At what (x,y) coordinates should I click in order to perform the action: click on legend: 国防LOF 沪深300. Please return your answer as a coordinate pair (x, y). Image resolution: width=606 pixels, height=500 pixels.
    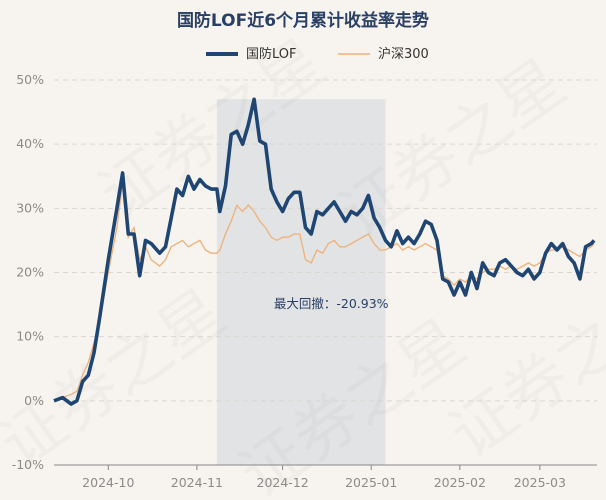
    Looking at the image, I should click on (317, 54).